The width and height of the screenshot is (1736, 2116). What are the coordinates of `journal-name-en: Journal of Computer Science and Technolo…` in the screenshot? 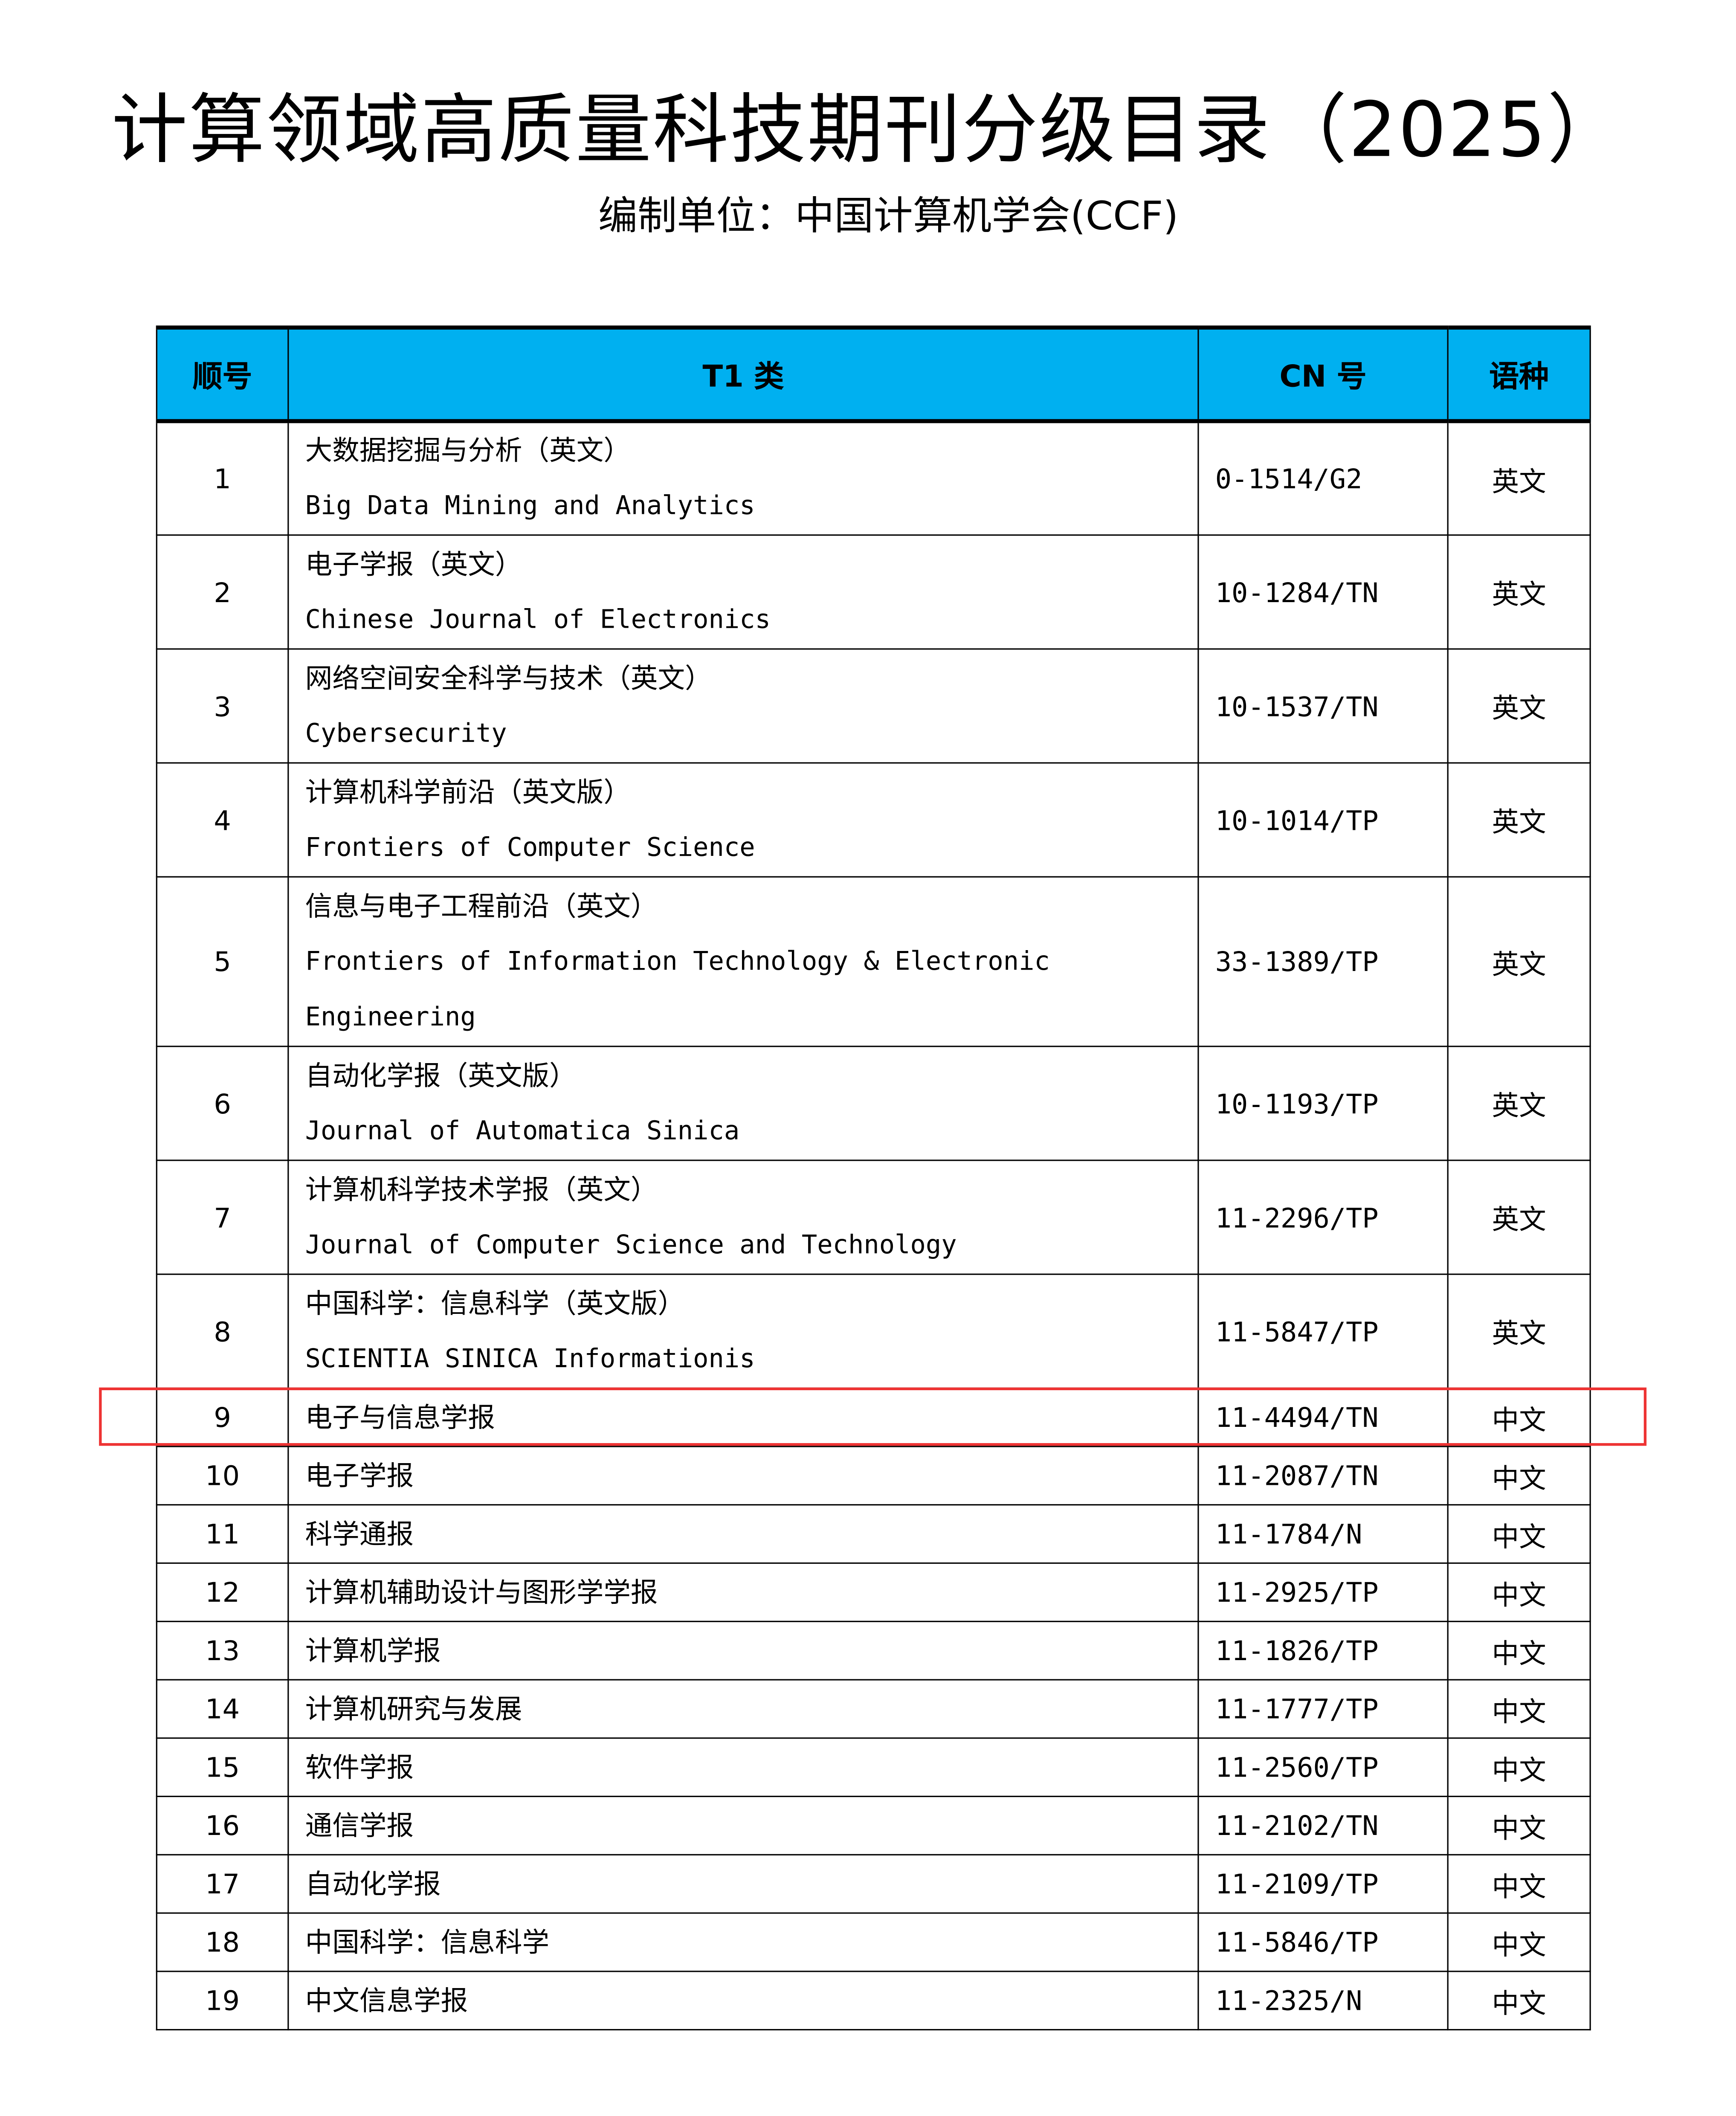 It's located at (631, 1244).